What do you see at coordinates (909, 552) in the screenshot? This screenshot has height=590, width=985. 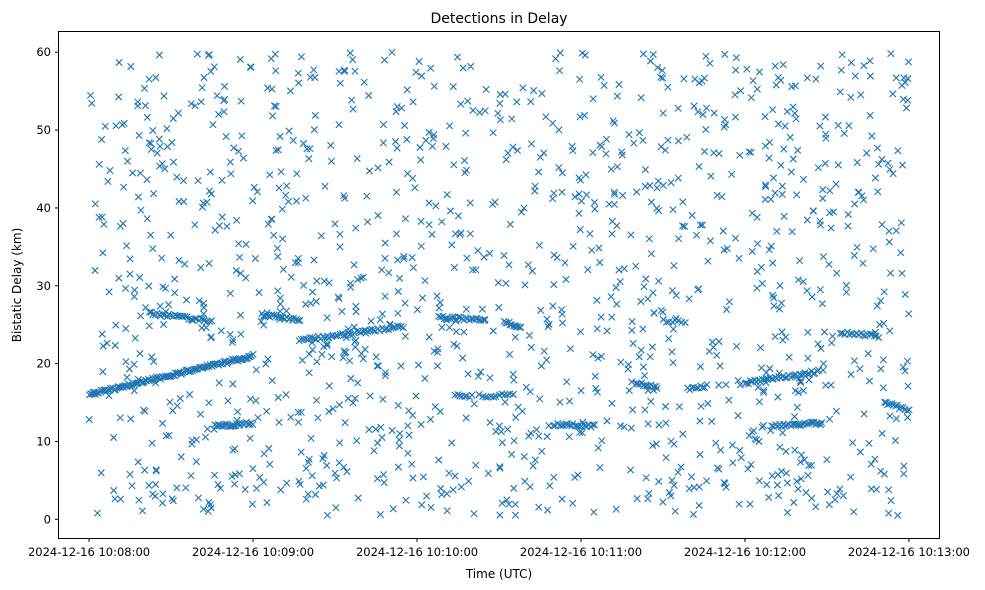 I see `x-tick-label: 2024-12-16 10:13:00` at bounding box center [909, 552].